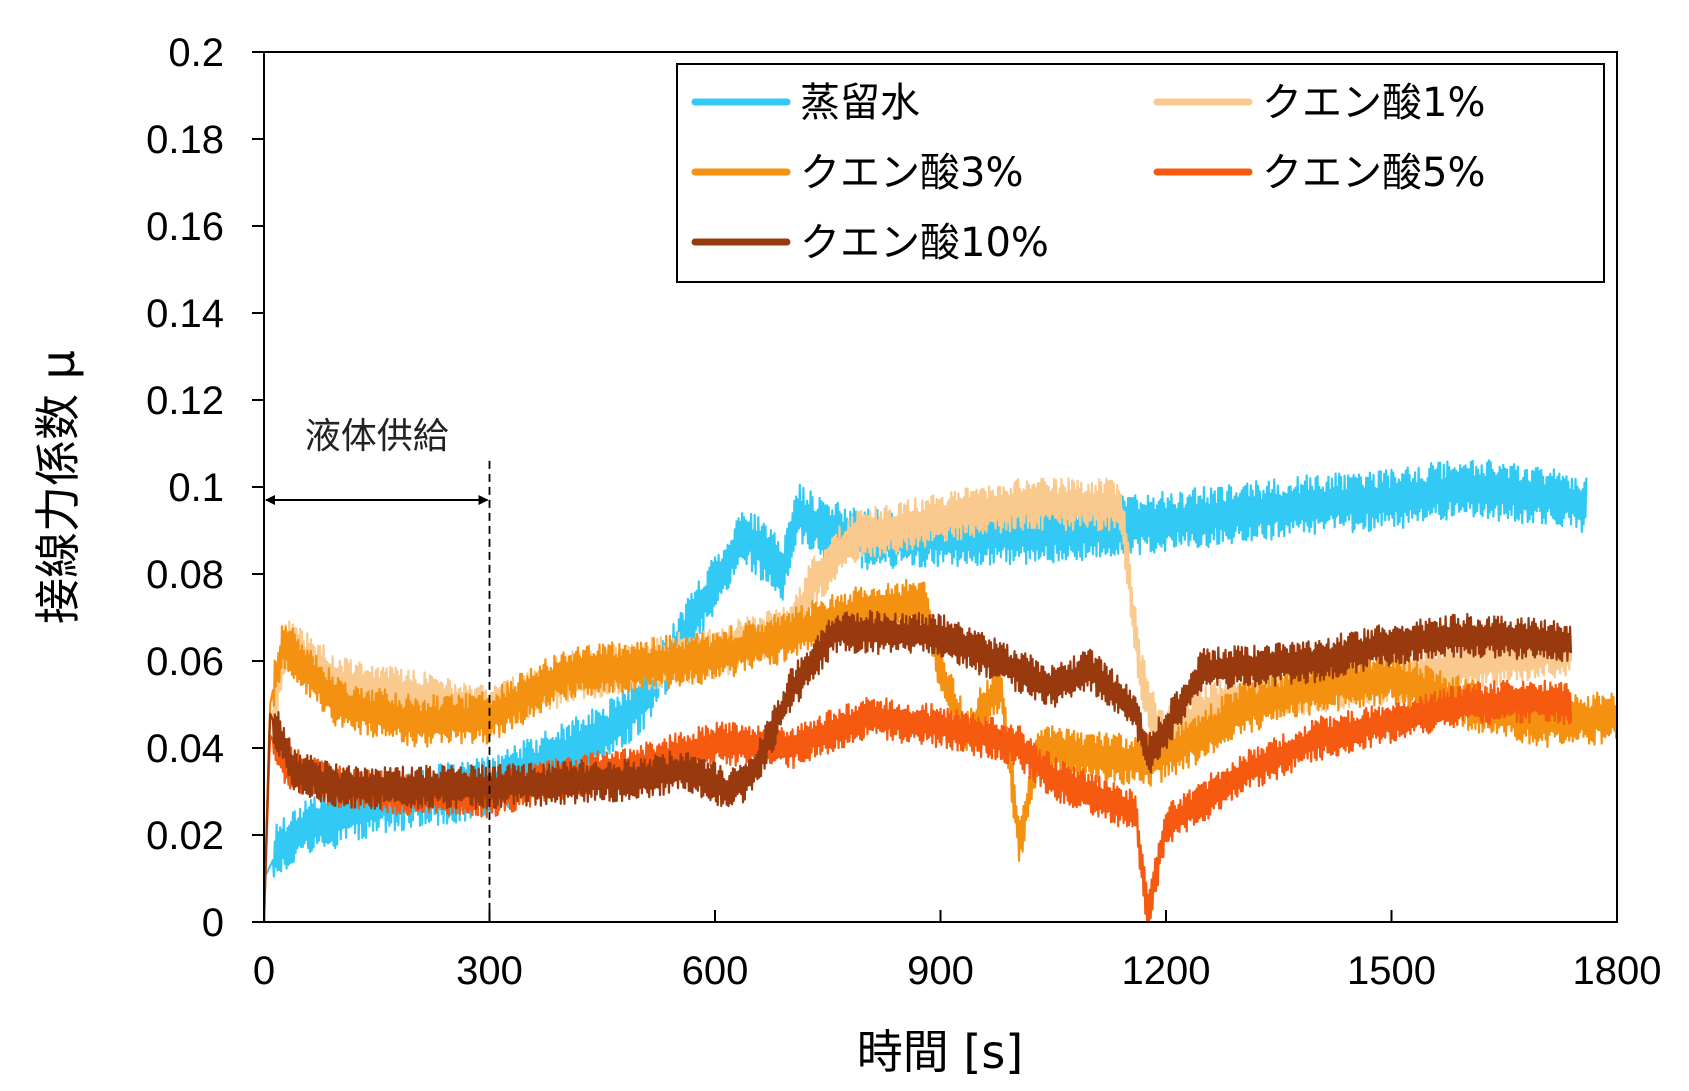  I want to click on legend-item: クエン酸5%, so click(1319, 173).